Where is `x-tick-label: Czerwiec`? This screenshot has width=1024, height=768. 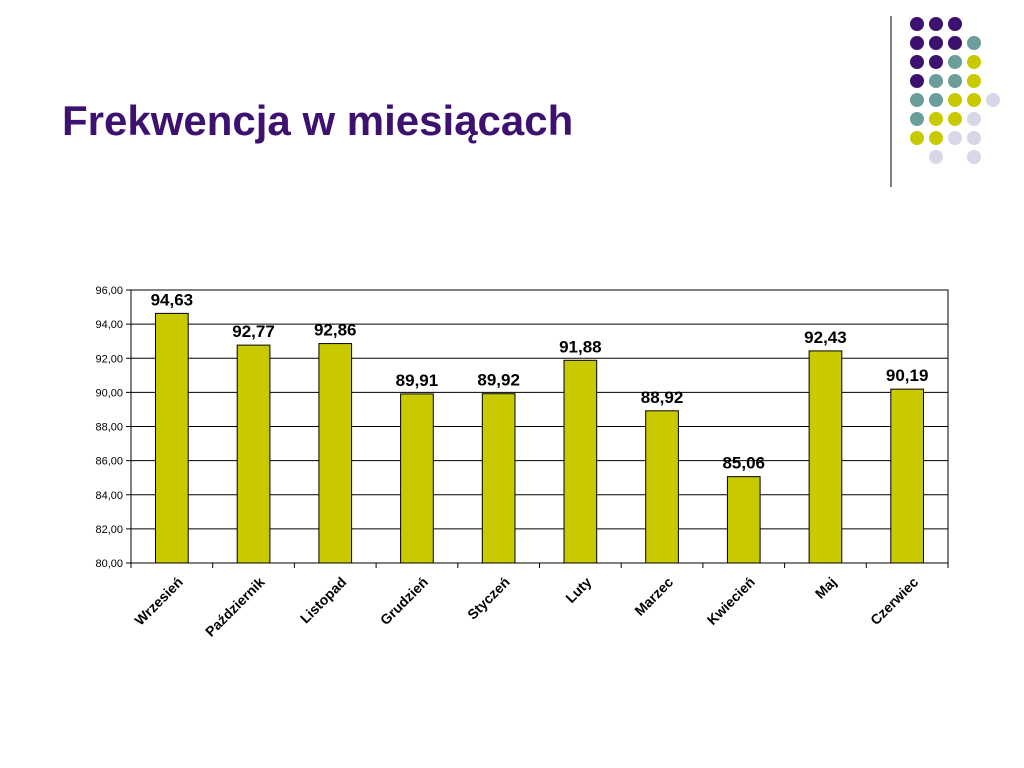 x-tick-label: Czerwiec is located at coordinates (894, 601).